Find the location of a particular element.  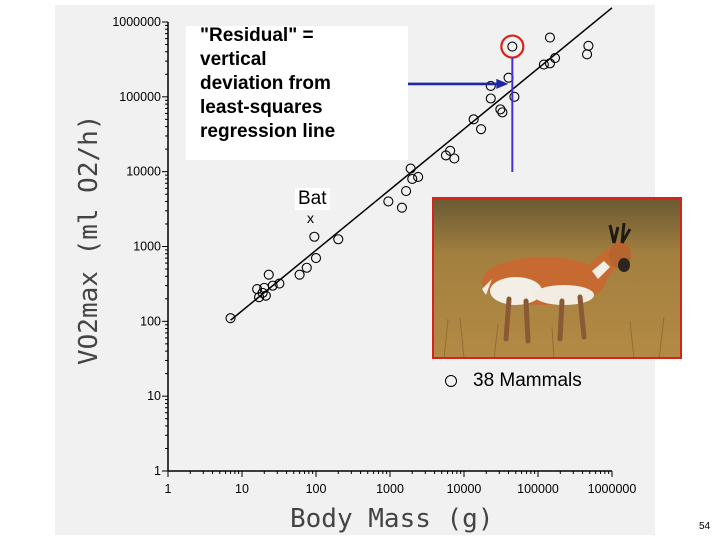

x-tick-label: 10 is located at coordinates (242, 489).